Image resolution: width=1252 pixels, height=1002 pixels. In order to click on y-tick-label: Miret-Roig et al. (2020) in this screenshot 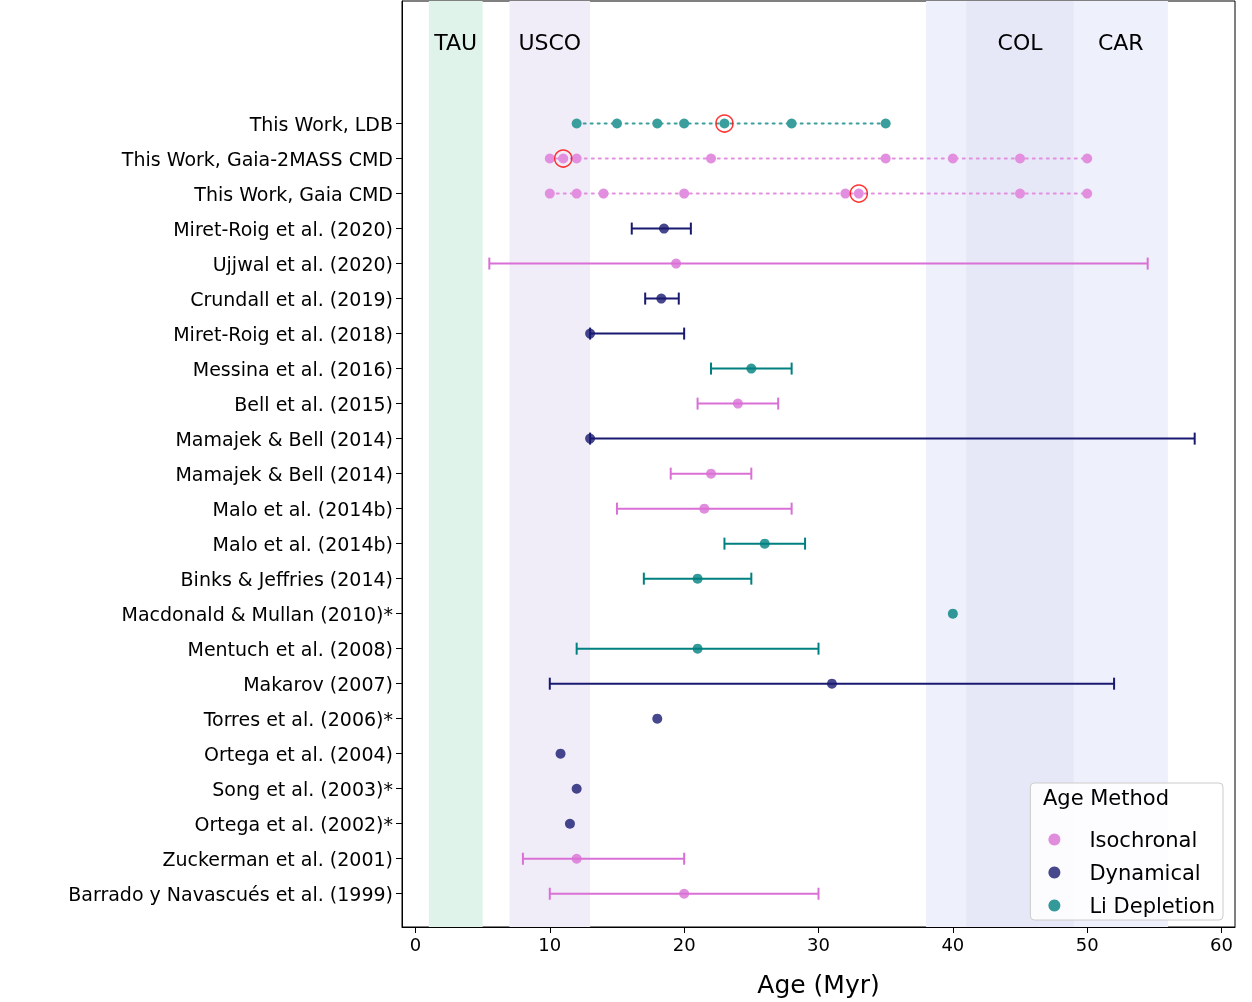, I will do `click(283, 228)`.